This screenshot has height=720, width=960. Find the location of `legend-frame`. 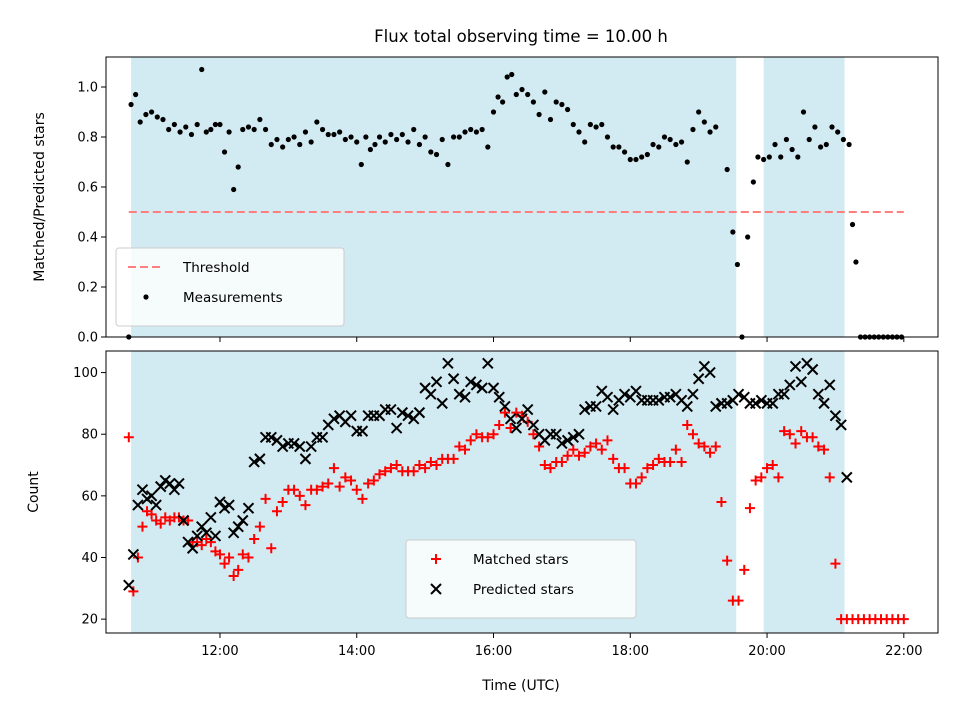

legend-frame is located at coordinates (230, 287).